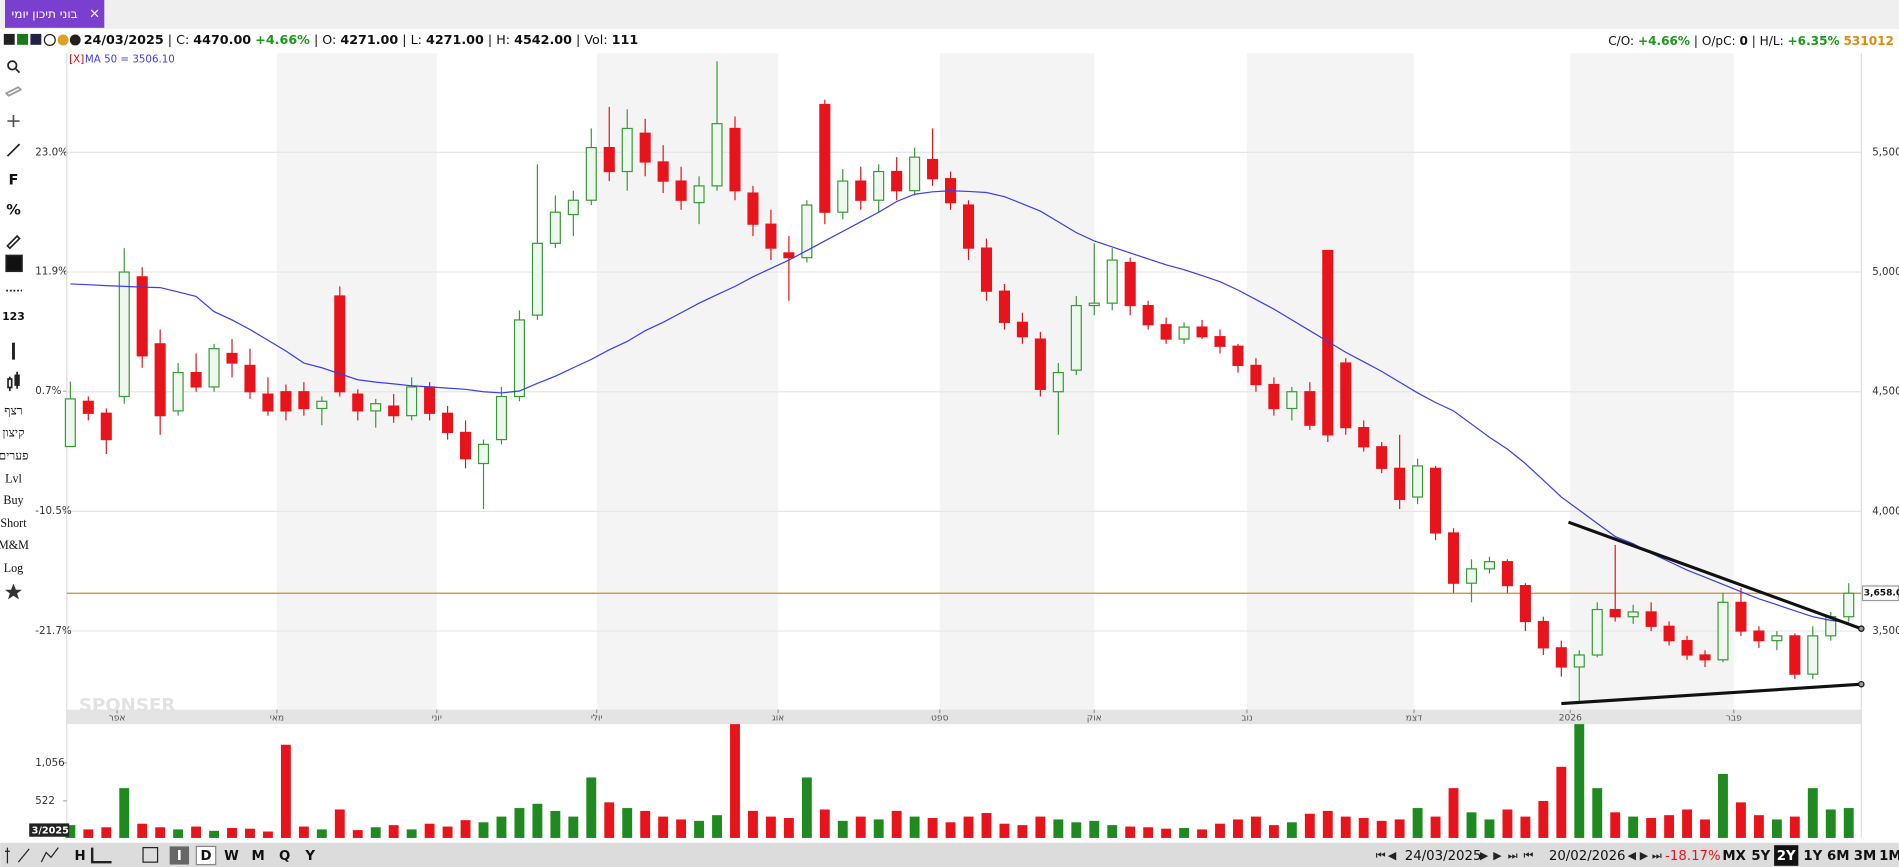 Image resolution: width=1899 pixels, height=867 pixels. I want to click on period-button: 1M, so click(1889, 856).